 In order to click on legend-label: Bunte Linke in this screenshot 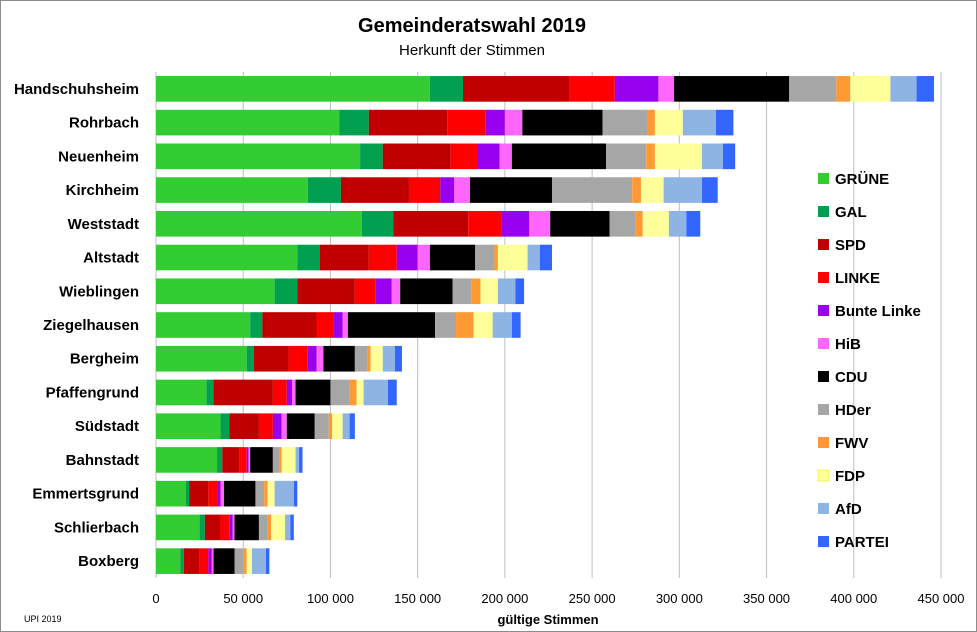, I will do `click(878, 311)`.